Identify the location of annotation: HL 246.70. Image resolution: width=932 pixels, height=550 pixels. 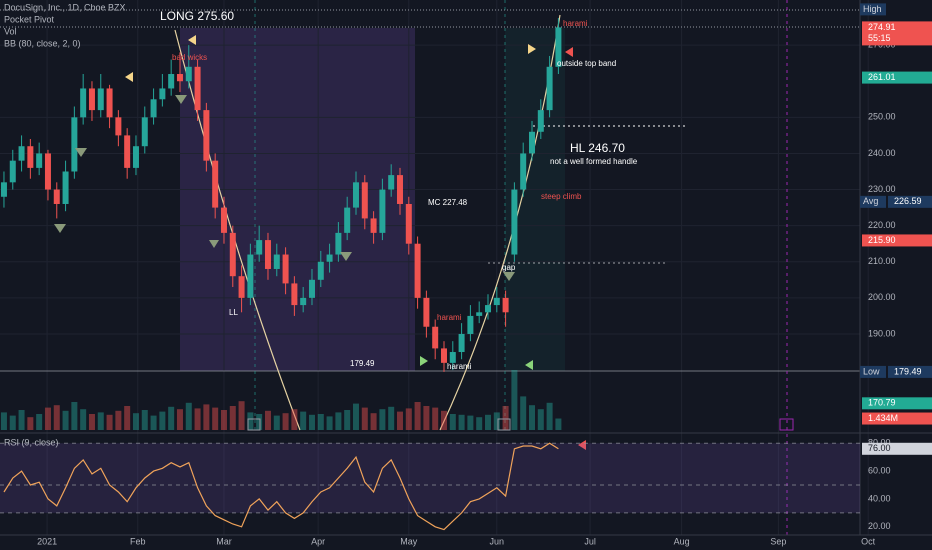
(597, 148).